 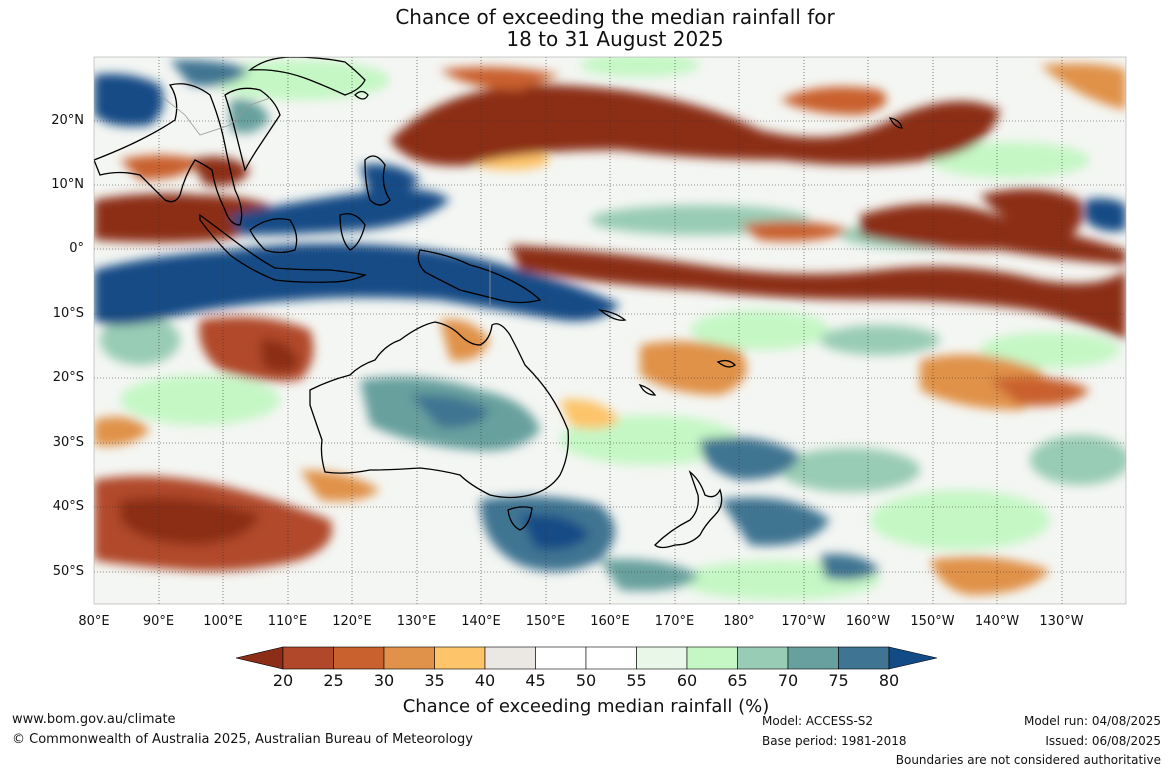 What do you see at coordinates (94, 621) in the screenshot?
I see `longitude-label: 80°E` at bounding box center [94, 621].